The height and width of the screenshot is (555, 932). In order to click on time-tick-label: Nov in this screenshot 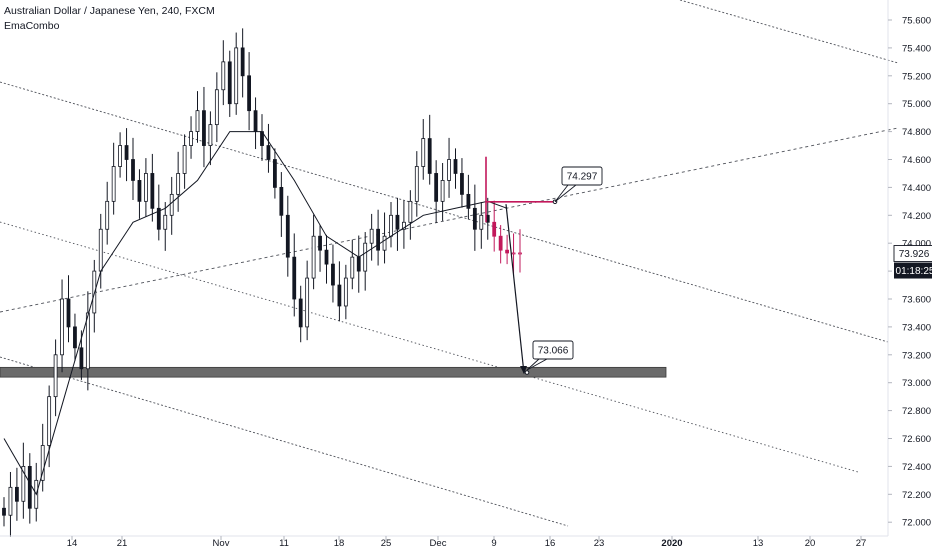, I will do `click(221, 543)`.